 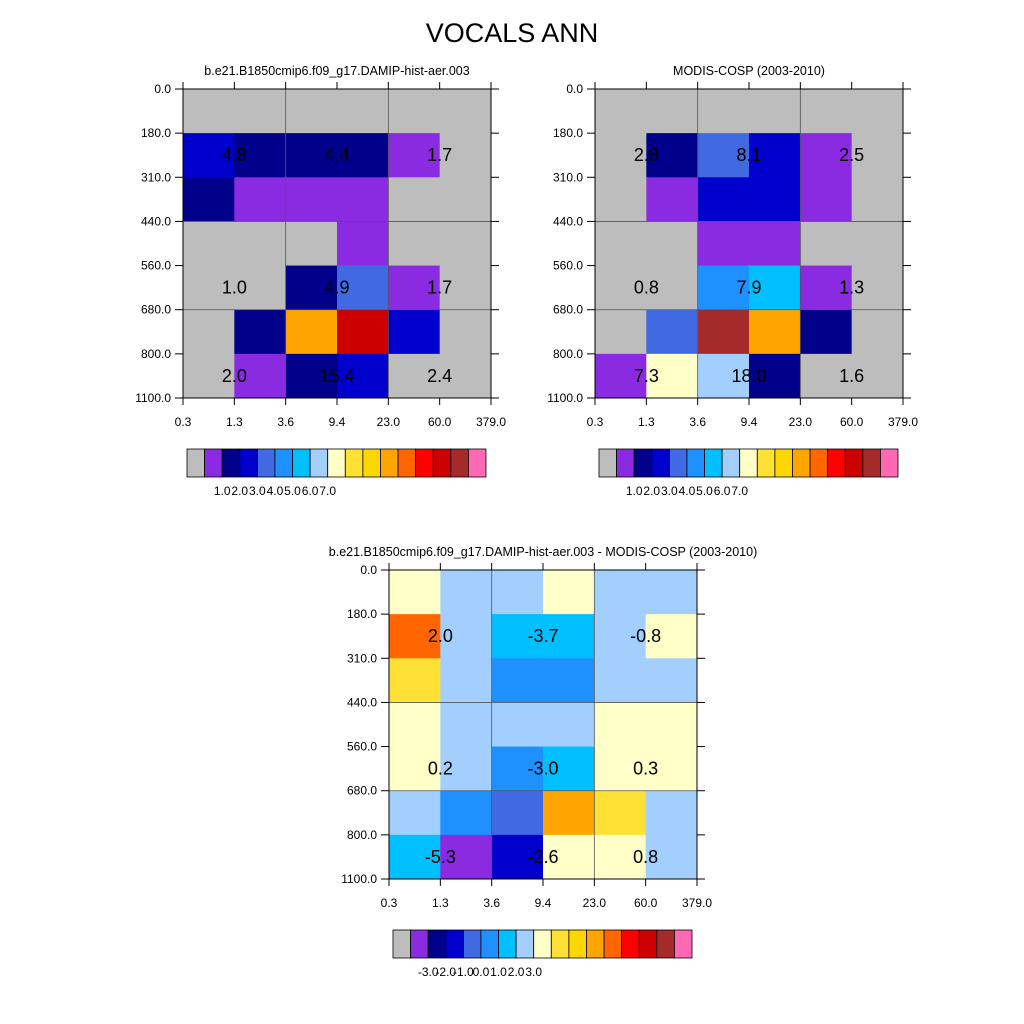 What do you see at coordinates (389, 422) in the screenshot?
I see `x-tick-label: 23.0` at bounding box center [389, 422].